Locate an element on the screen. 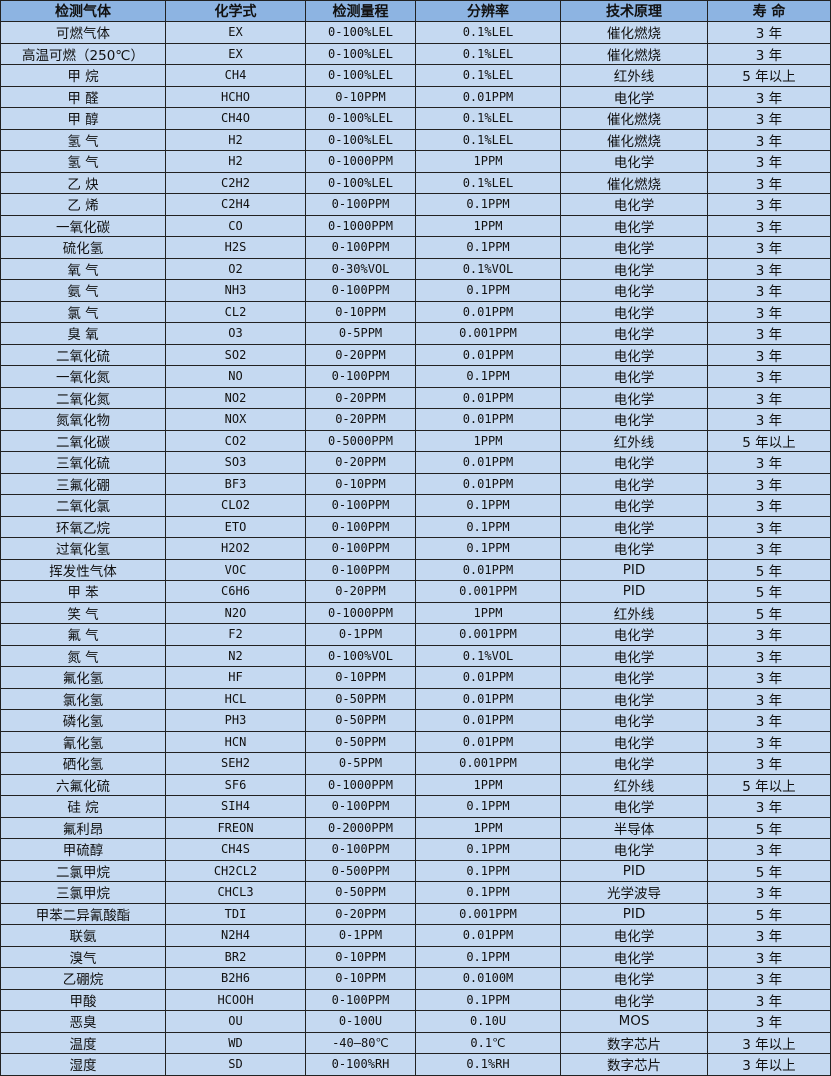 The height and width of the screenshot is (1076, 831). gas-name-cell: 氯化氢 is located at coordinates (83, 698).